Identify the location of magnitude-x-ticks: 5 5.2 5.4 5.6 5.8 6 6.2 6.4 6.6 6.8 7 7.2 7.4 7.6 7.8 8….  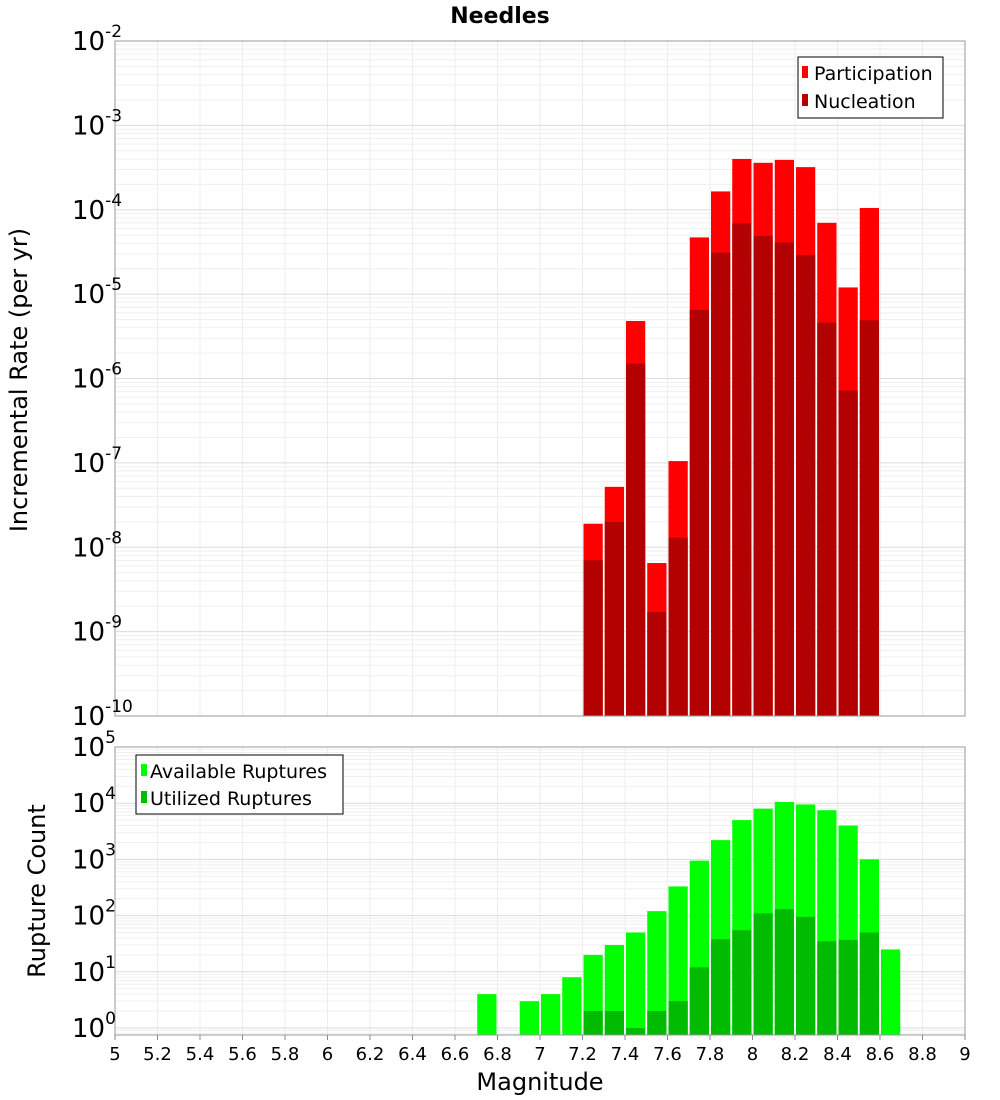
(540, 1050).